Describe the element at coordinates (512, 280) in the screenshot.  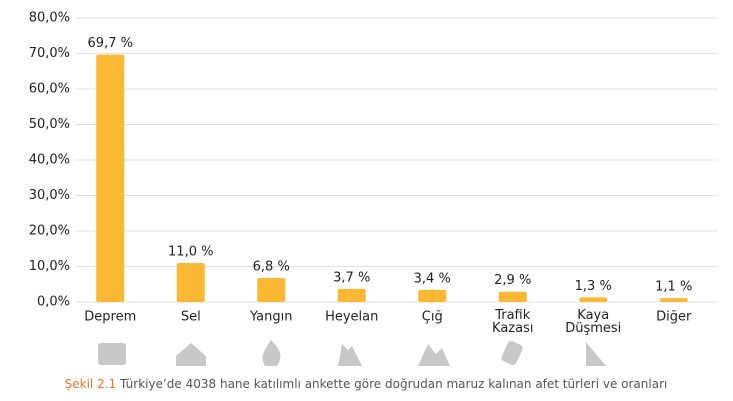
I see `value-label: 2,9 %` at that location.